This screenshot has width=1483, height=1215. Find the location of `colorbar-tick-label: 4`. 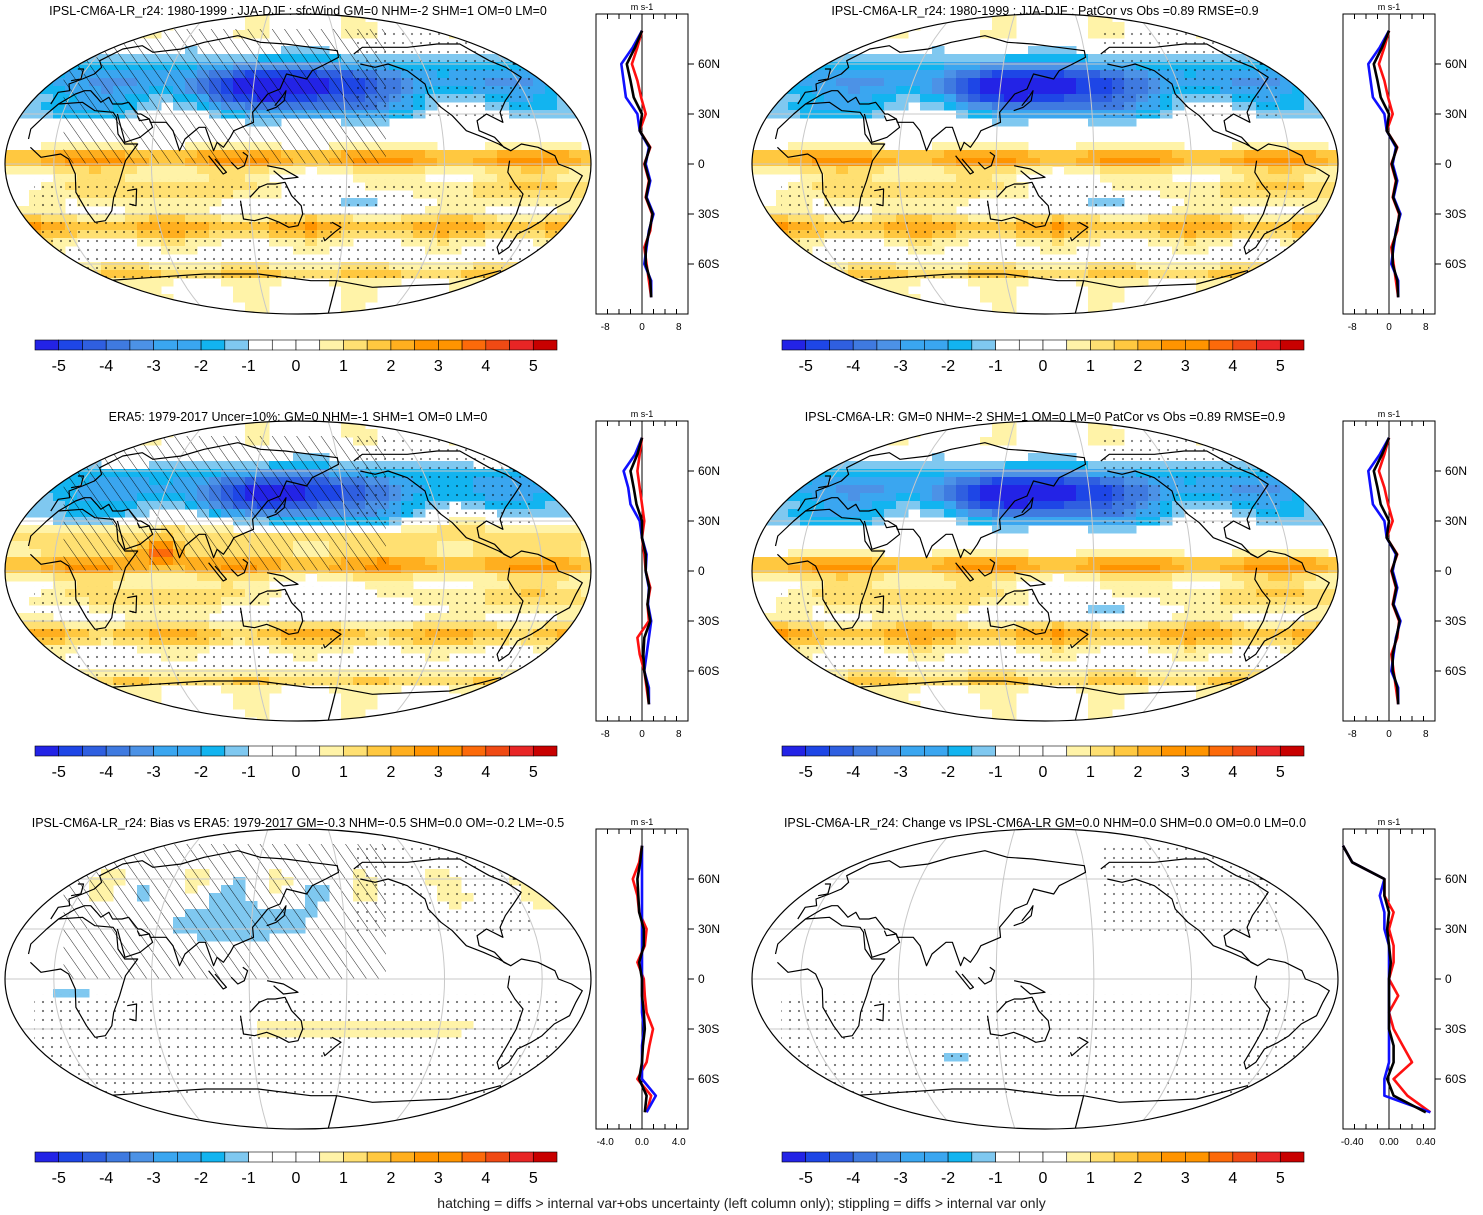

colorbar-tick-label: 4 is located at coordinates (485, 366).